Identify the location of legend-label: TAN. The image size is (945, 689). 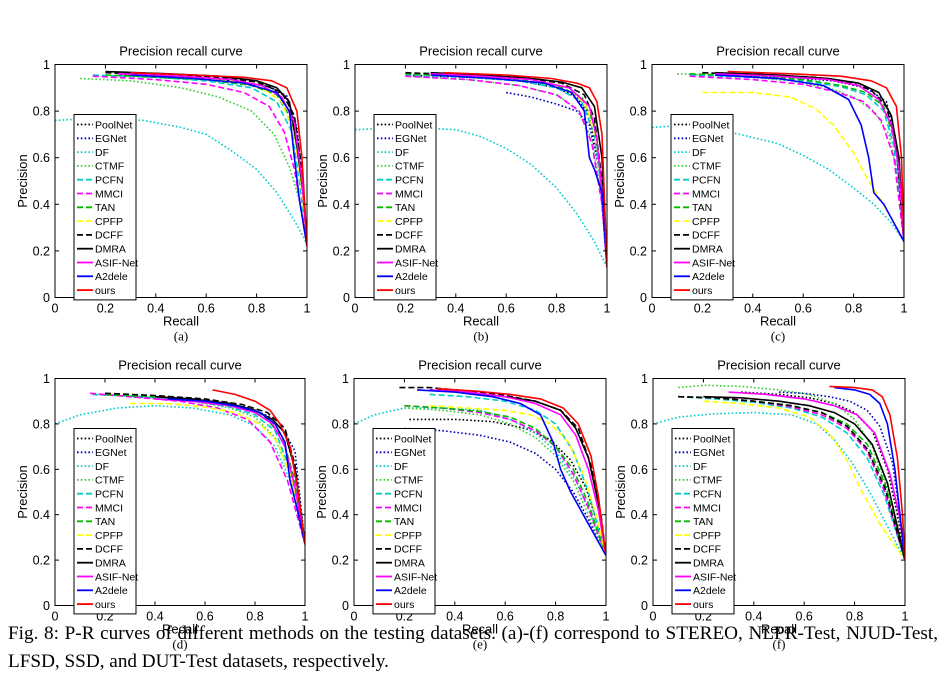
(105, 522).